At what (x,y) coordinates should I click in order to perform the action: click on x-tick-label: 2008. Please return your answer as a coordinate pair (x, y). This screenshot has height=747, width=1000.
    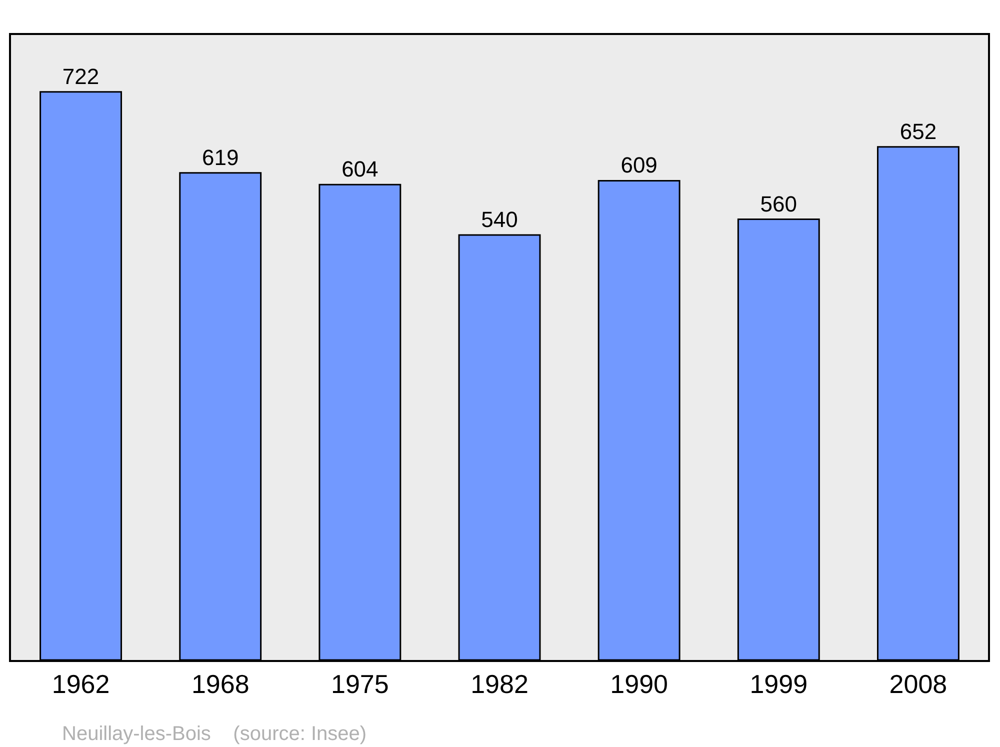
    Looking at the image, I should click on (918, 684).